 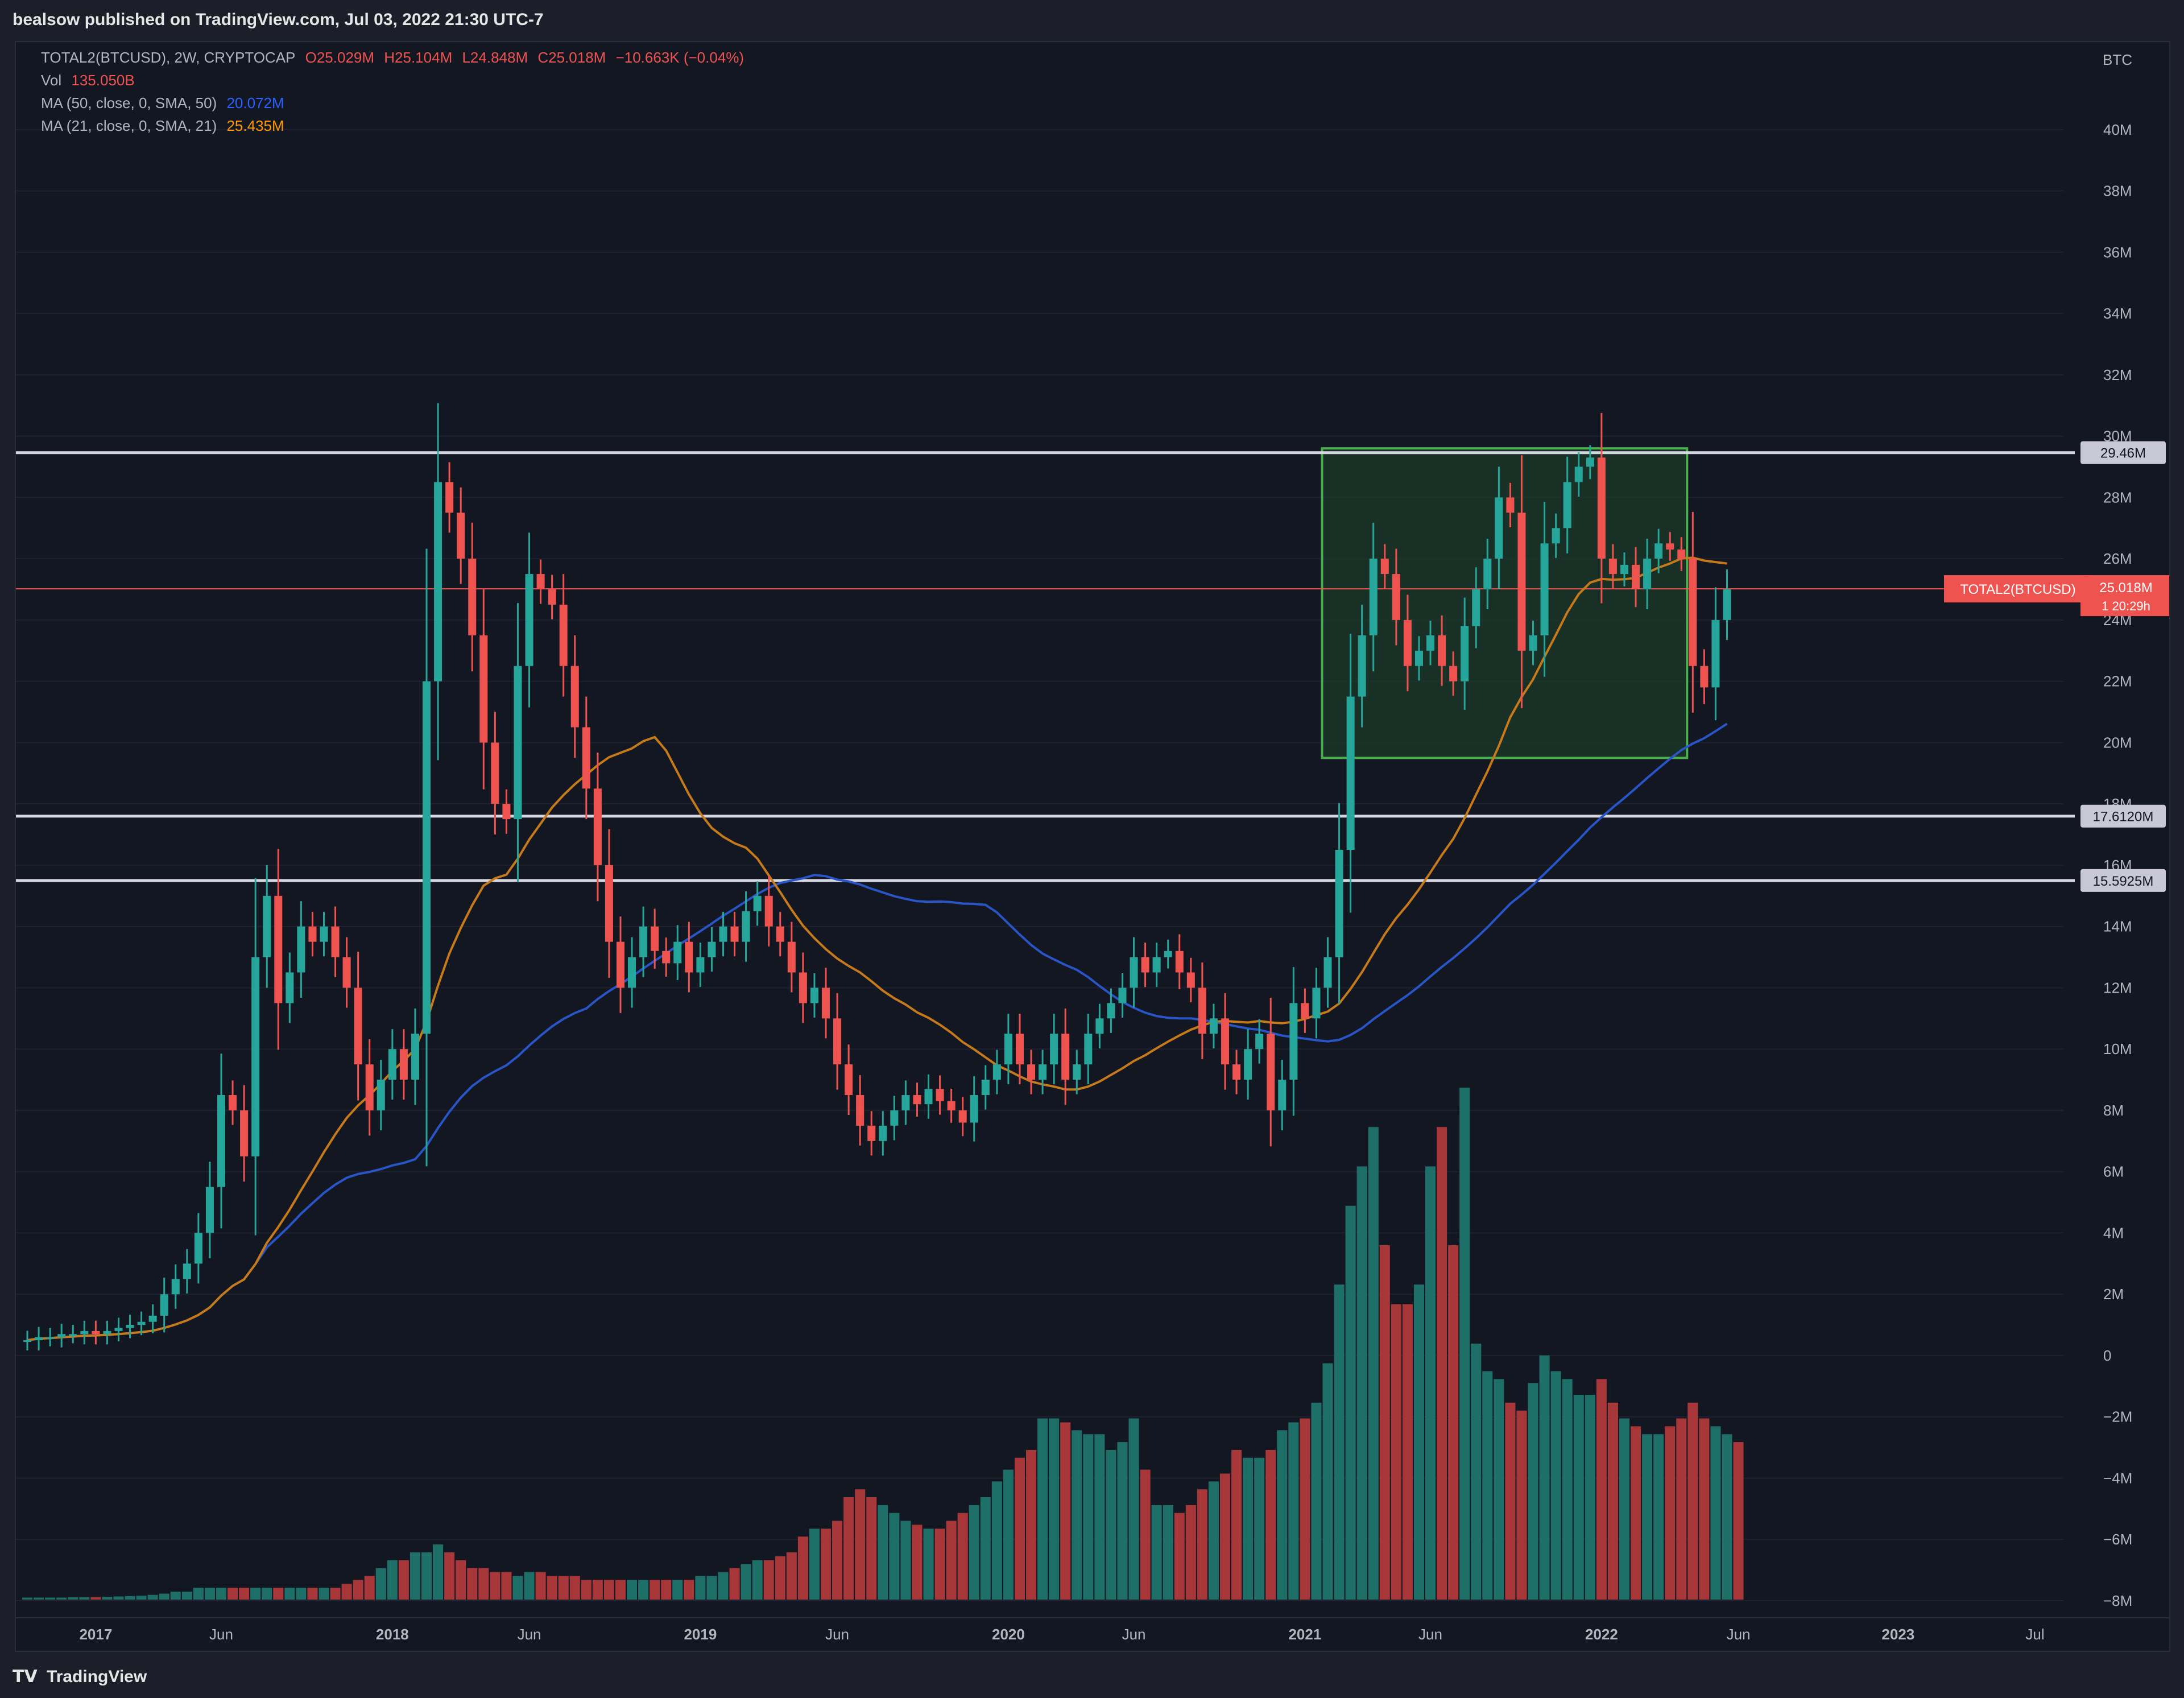 I want to click on symbol-price-tag-text: TOTAL2(BTCUSD), so click(x=2017, y=590).